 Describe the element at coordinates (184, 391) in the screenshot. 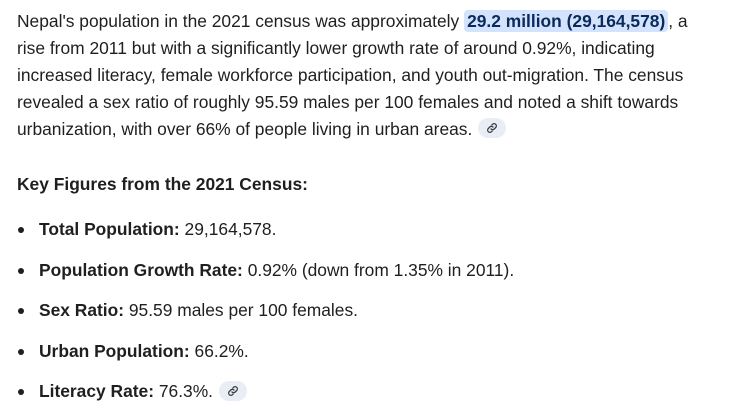

I see `item-value: 76.3%.` at that location.